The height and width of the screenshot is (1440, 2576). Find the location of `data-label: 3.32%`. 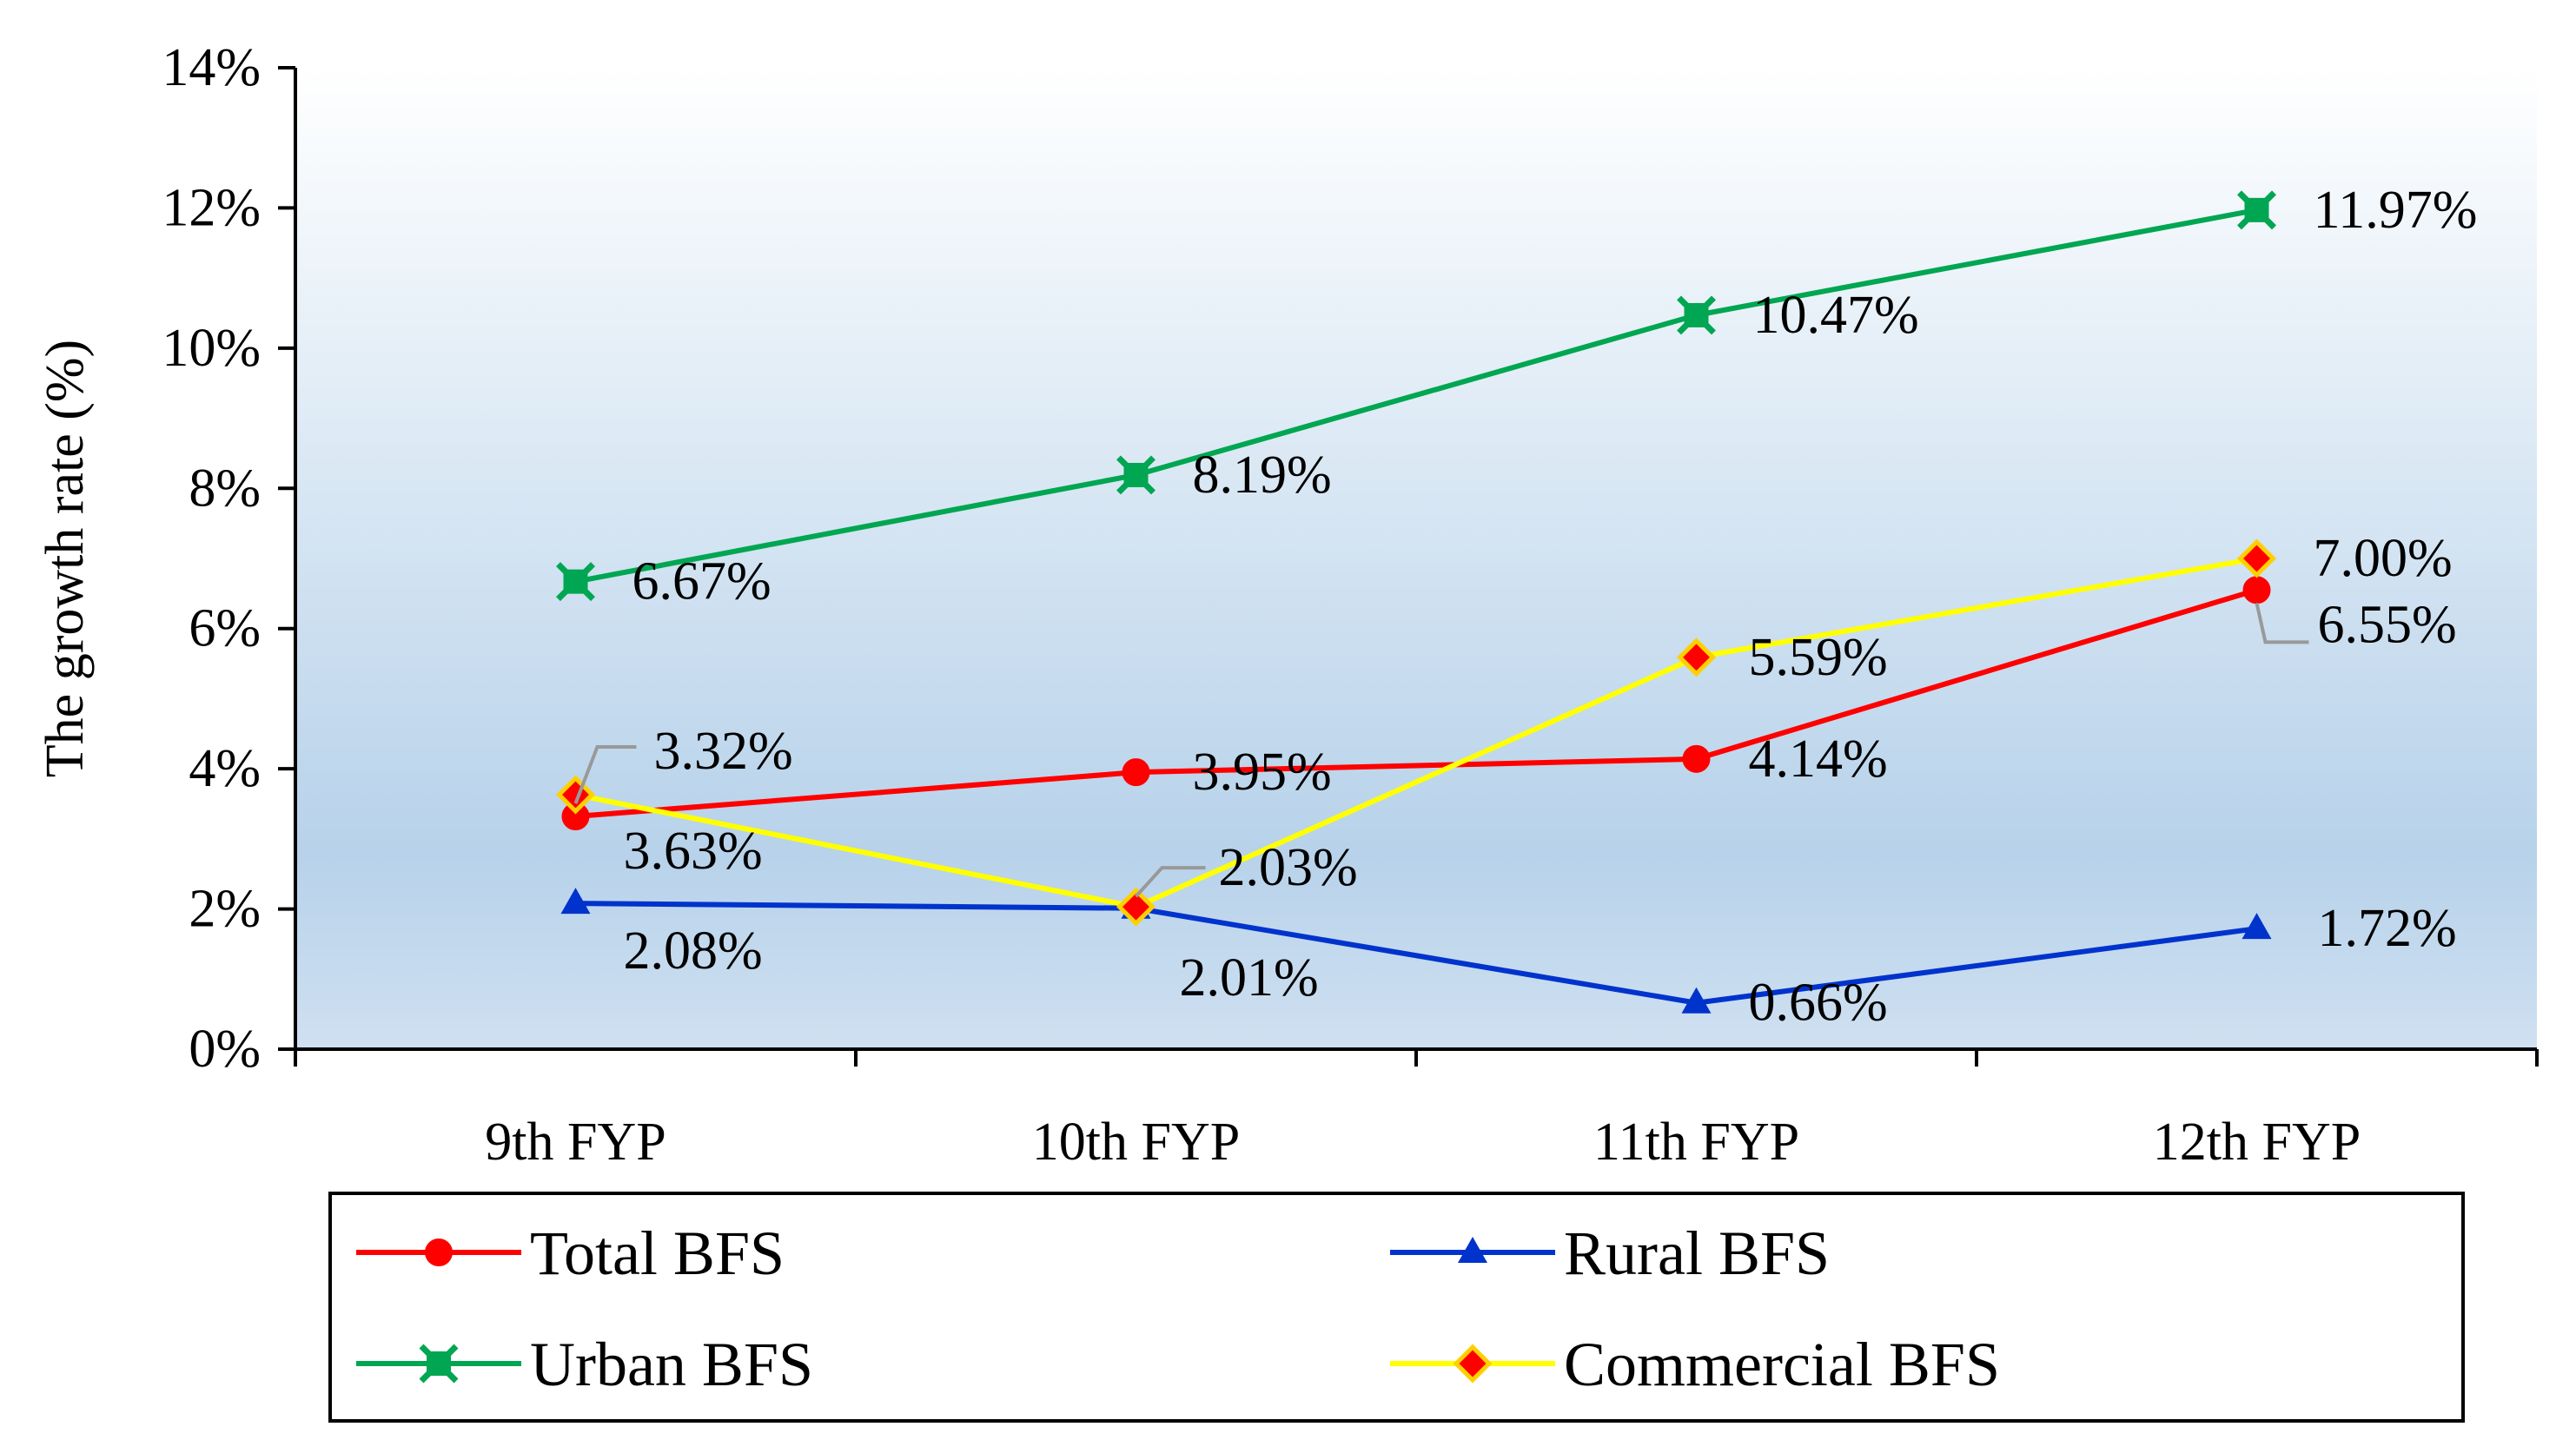

data-label: 3.32% is located at coordinates (723, 751).